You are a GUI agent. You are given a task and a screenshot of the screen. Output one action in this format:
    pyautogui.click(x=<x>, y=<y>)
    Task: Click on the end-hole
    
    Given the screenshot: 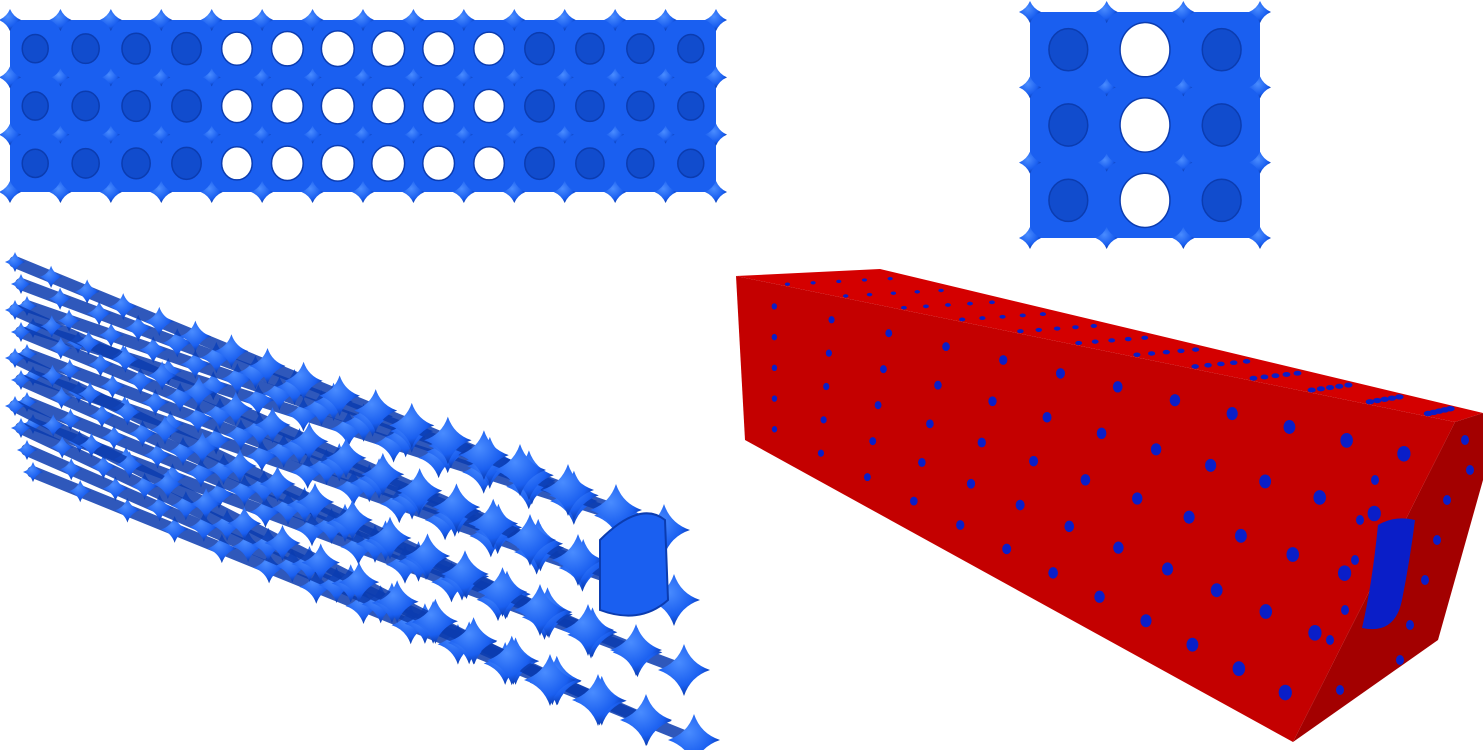 What is the action you would take?
    pyautogui.click(x=1068, y=49)
    